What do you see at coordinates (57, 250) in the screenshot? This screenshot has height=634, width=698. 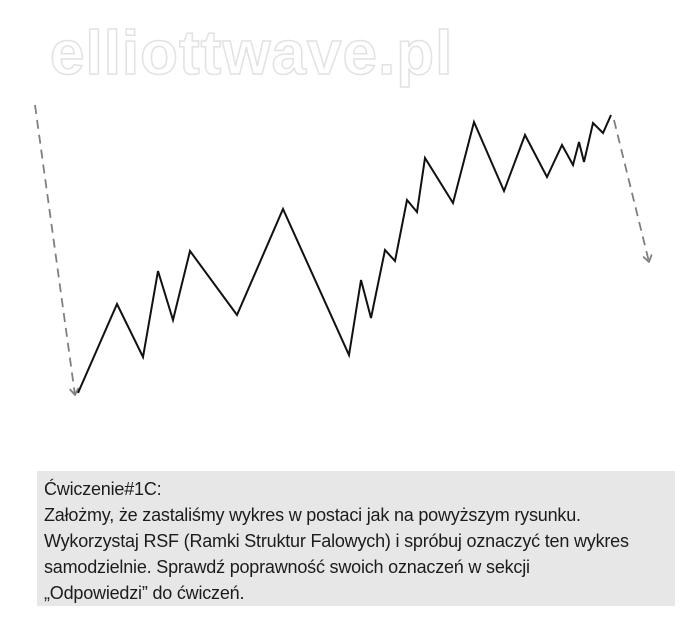 I see `left-dashed-arrow` at bounding box center [57, 250].